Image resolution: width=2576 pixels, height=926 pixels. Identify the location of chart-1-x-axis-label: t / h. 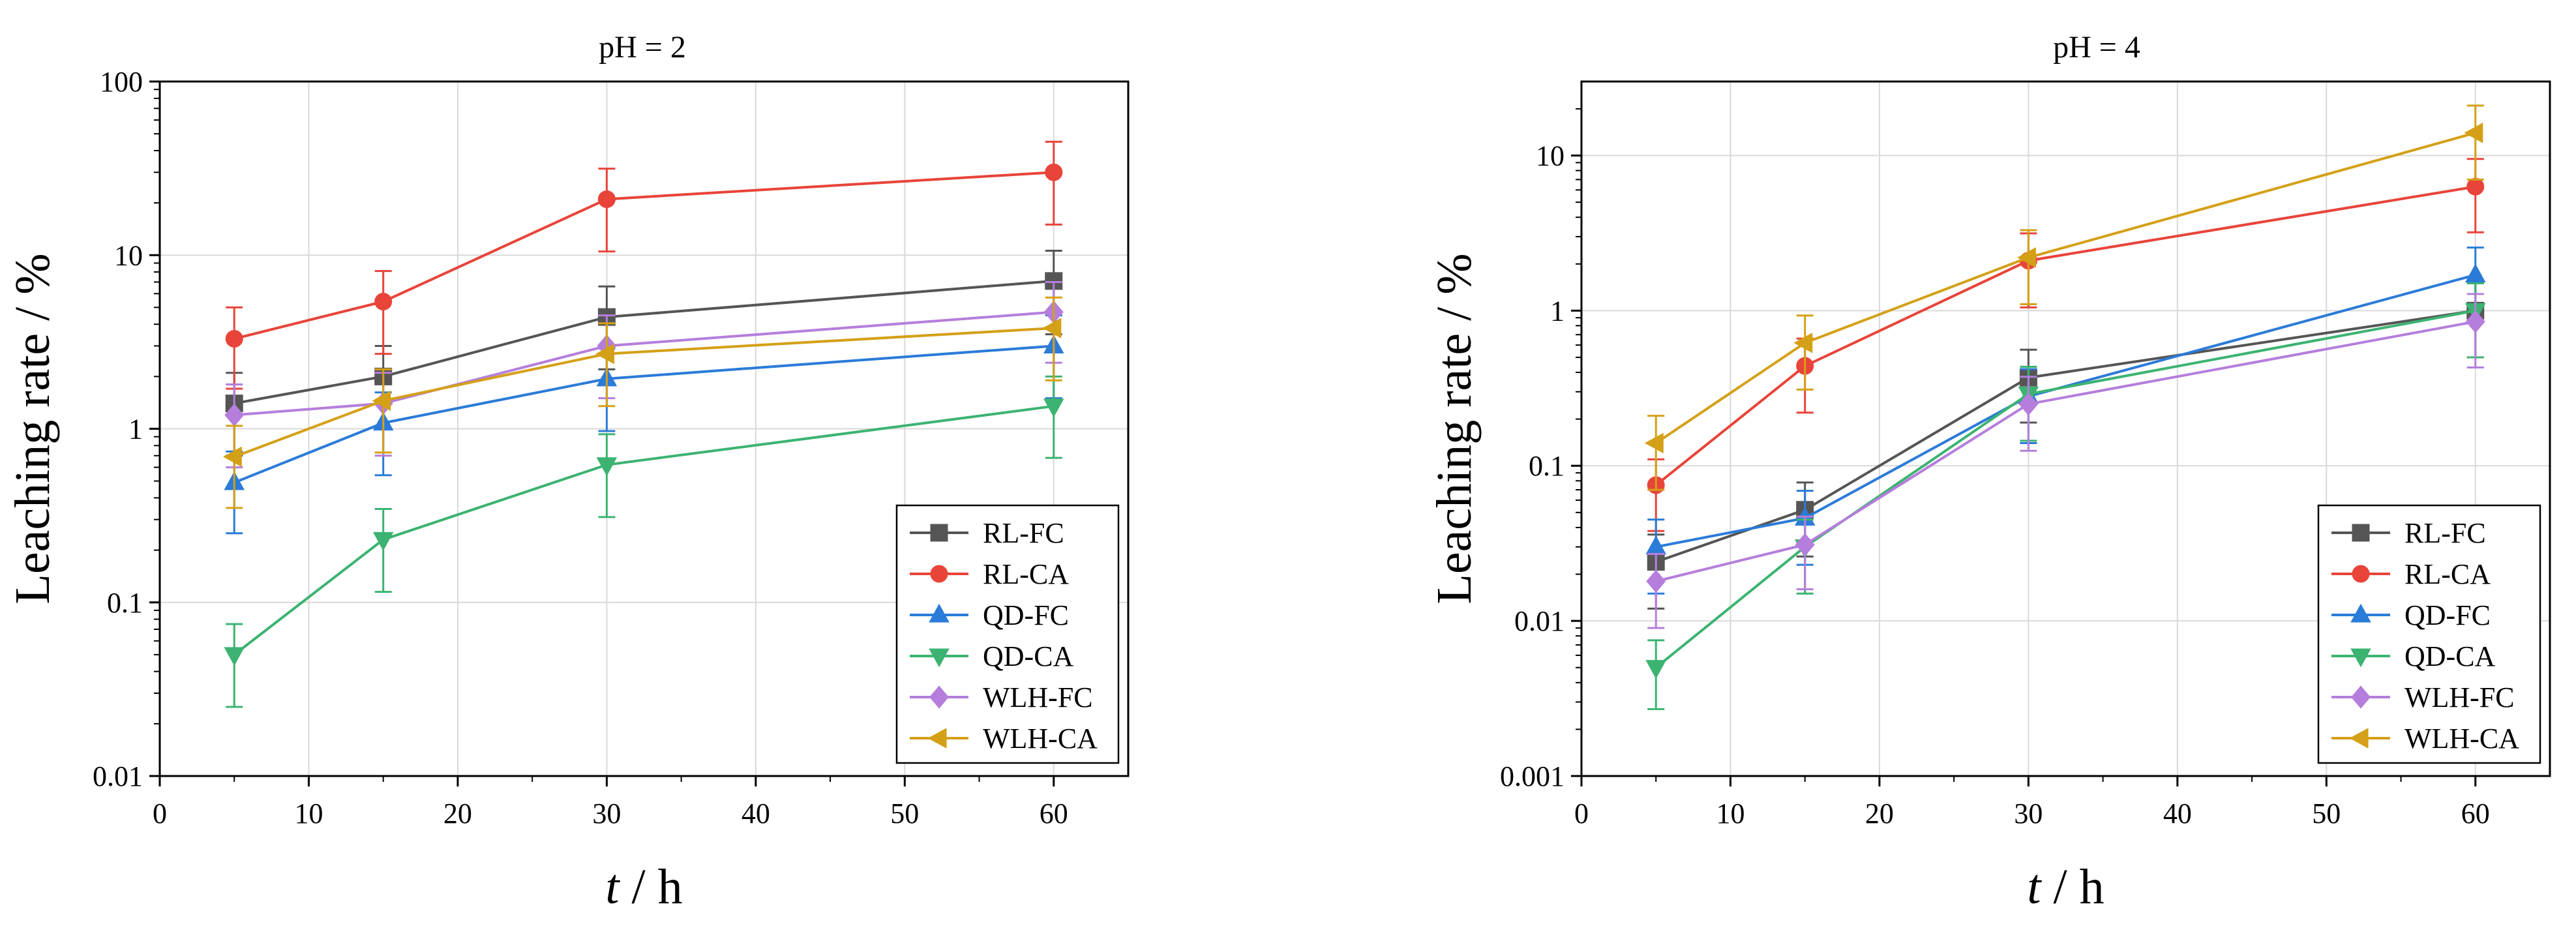
(643, 886).